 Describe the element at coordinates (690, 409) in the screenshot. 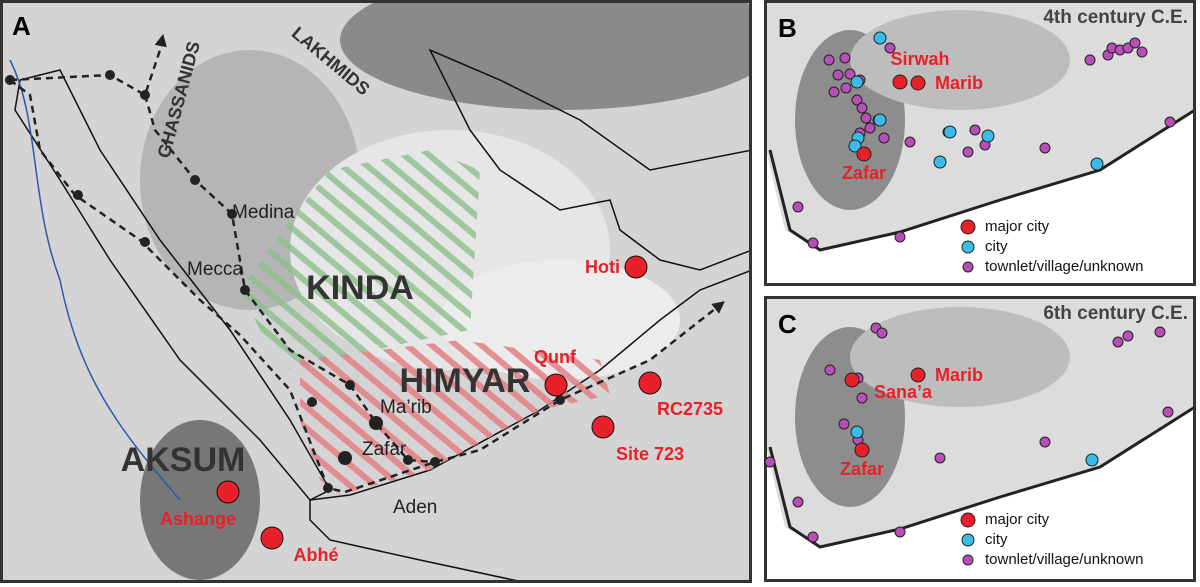

I see `site-label: RC2735` at that location.